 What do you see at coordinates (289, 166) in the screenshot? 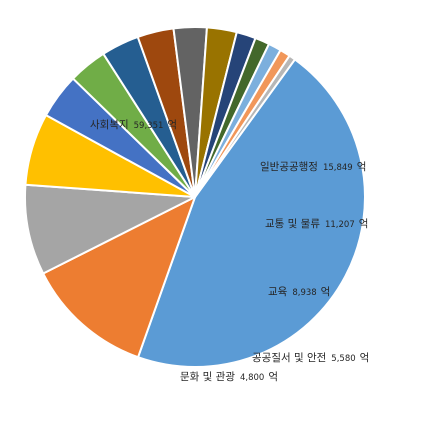
I see `data-label-name: 일반공공행정` at bounding box center [289, 166].